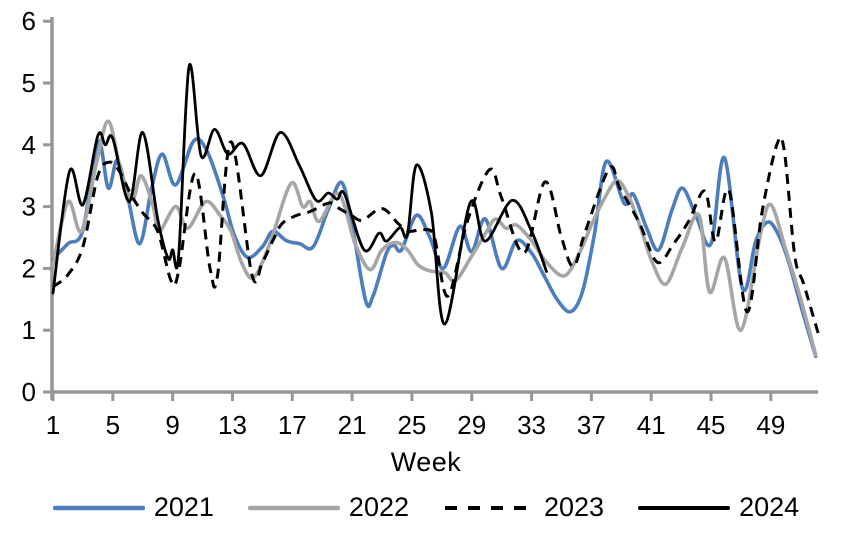 The image size is (852, 536). Describe the element at coordinates (591, 425) in the screenshot. I see `x-tick-label: 37` at that location.